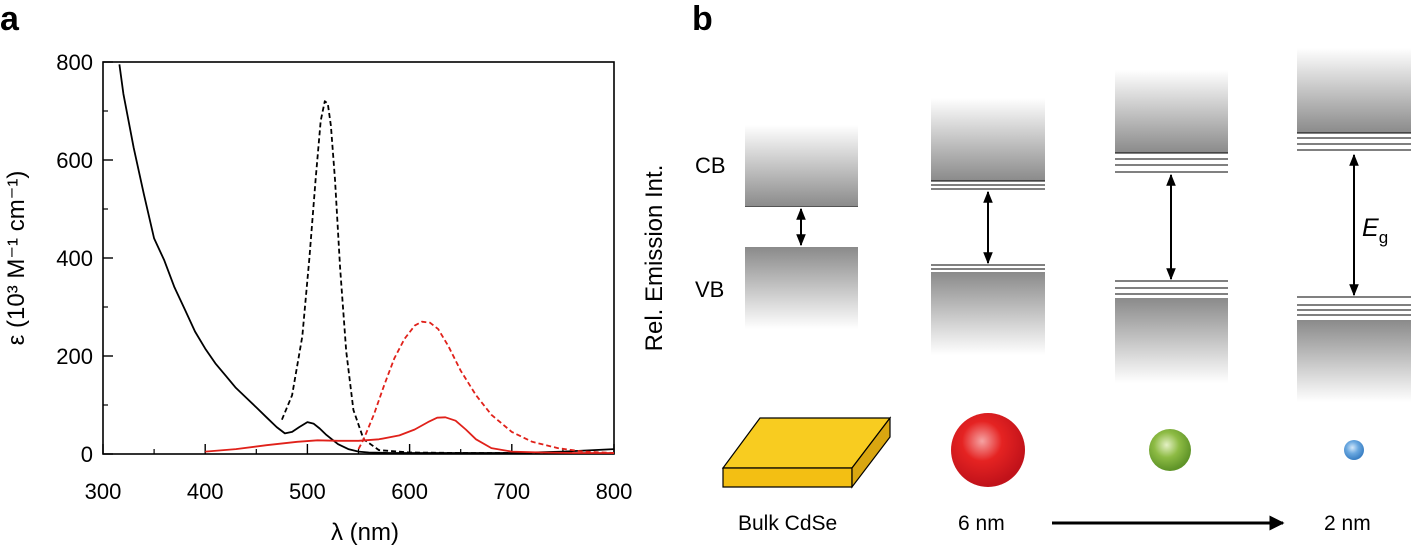  Describe the element at coordinates (1383, 237) in the screenshot. I see `eg-sub: g` at that location.